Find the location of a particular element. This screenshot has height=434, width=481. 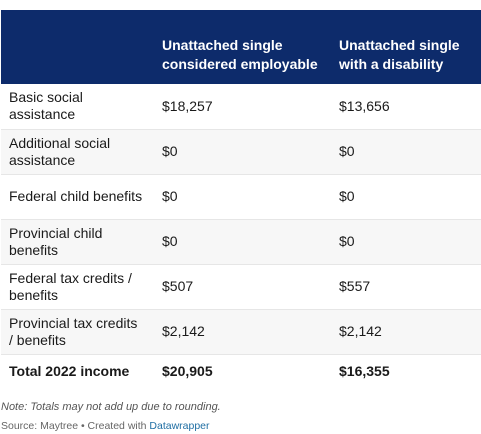

disability-value: $13,656 is located at coordinates (364, 105).